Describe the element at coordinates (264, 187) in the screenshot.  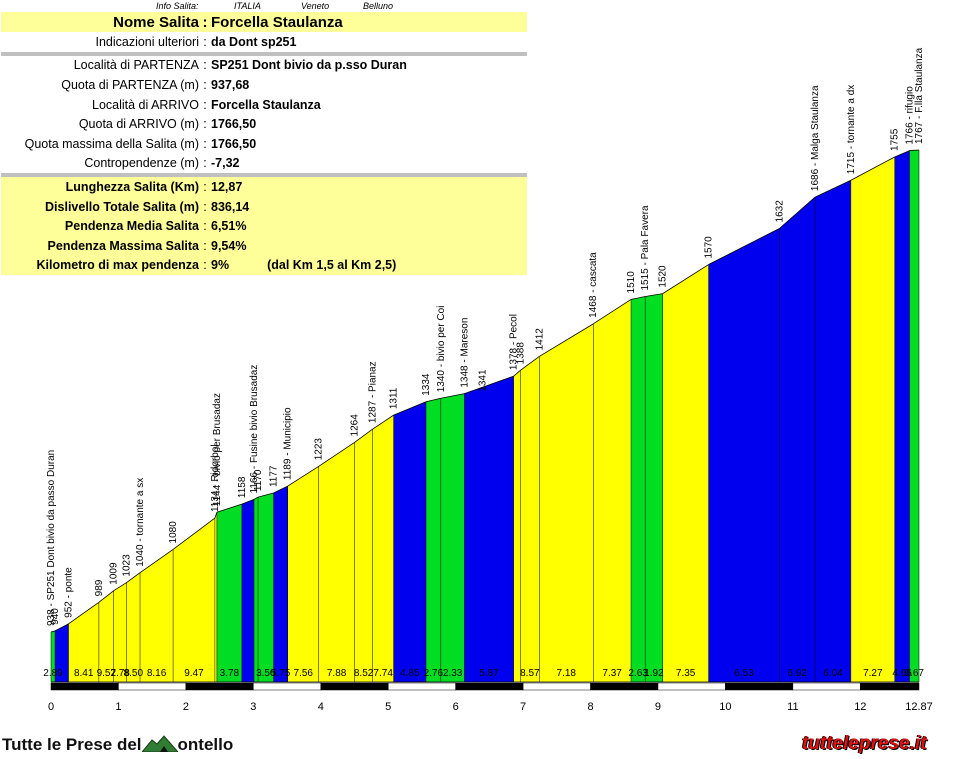
I see `row-length: Lunghezza Salita (Km): 12,87` at that location.